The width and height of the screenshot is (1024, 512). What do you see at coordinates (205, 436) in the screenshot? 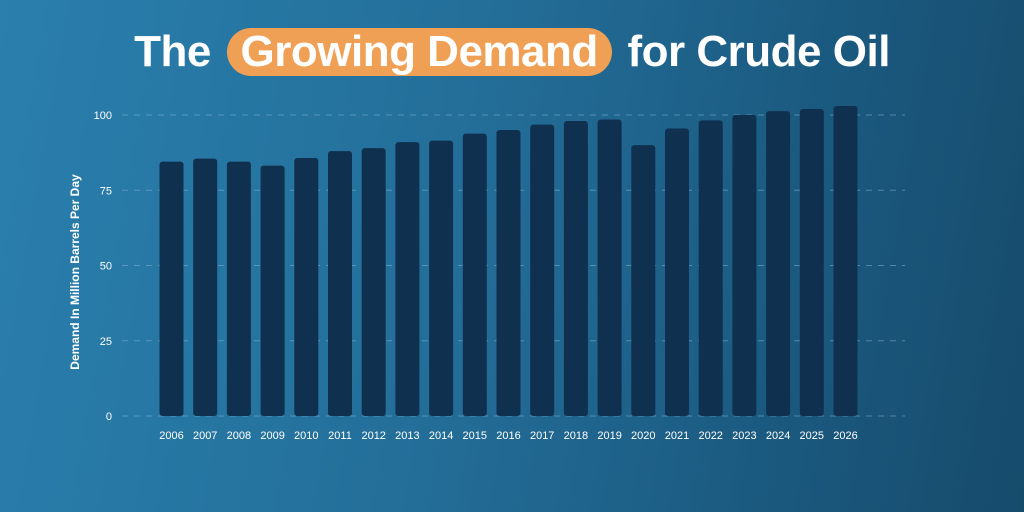
I see `x-tick-label: 2007` at bounding box center [205, 436].